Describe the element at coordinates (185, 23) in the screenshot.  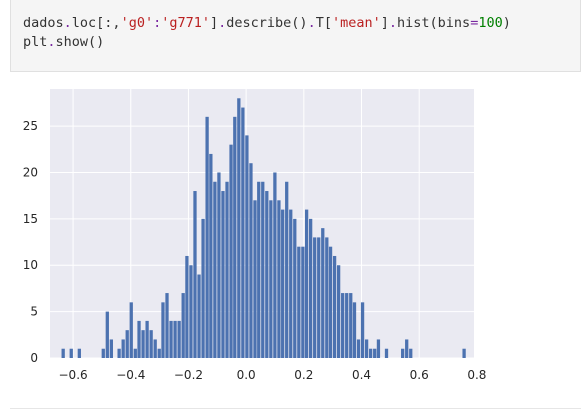
I see `code-token: 'g771'` at that location.